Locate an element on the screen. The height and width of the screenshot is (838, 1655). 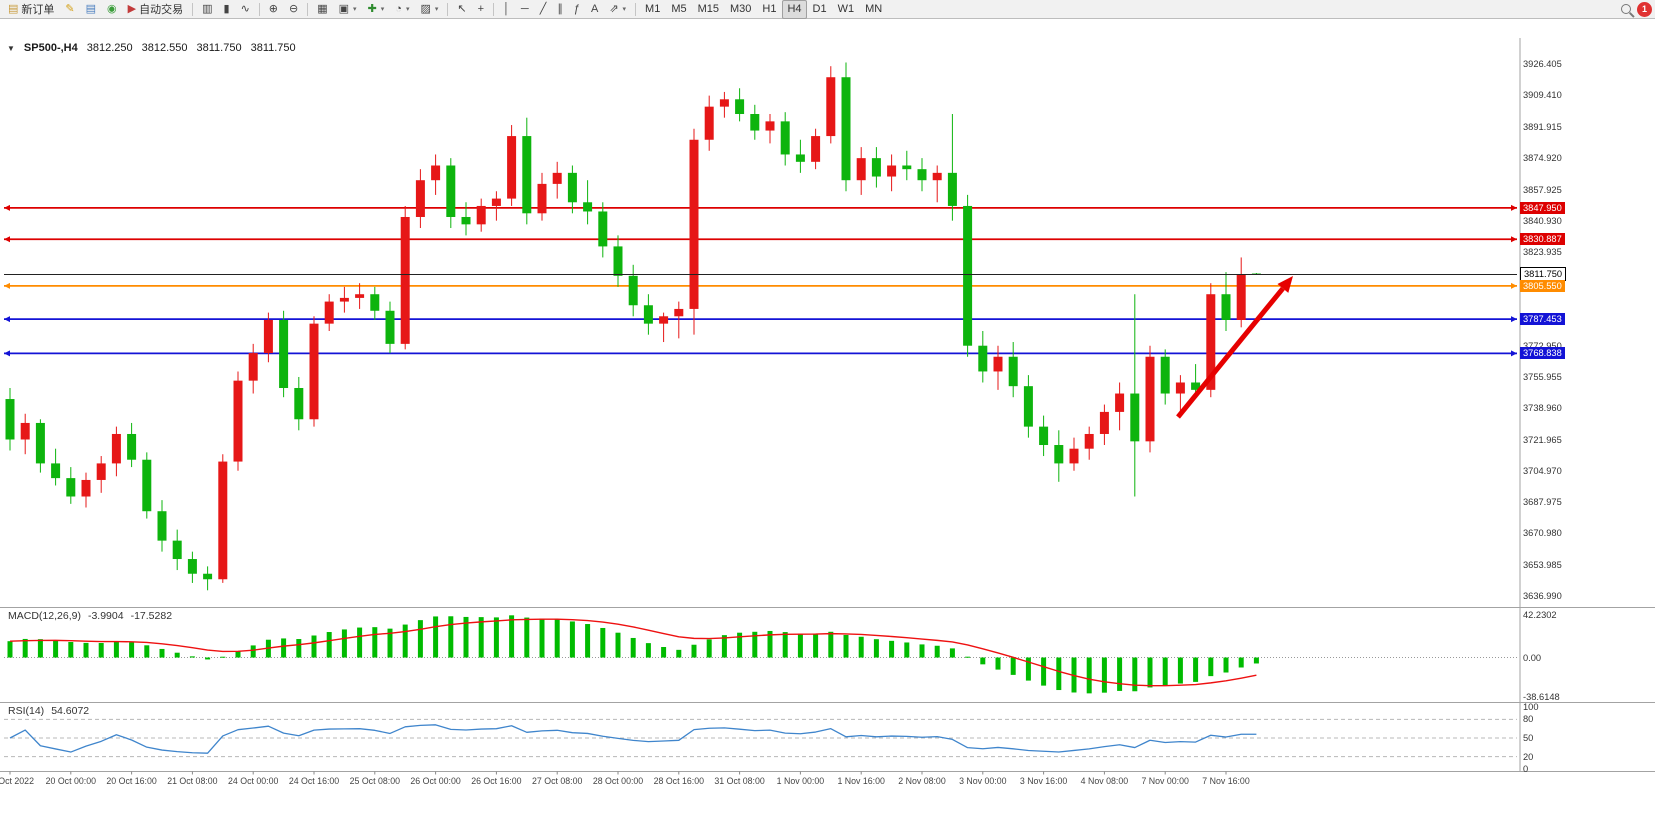
macd-value-main: -3.9904 is located at coordinates (105, 616).